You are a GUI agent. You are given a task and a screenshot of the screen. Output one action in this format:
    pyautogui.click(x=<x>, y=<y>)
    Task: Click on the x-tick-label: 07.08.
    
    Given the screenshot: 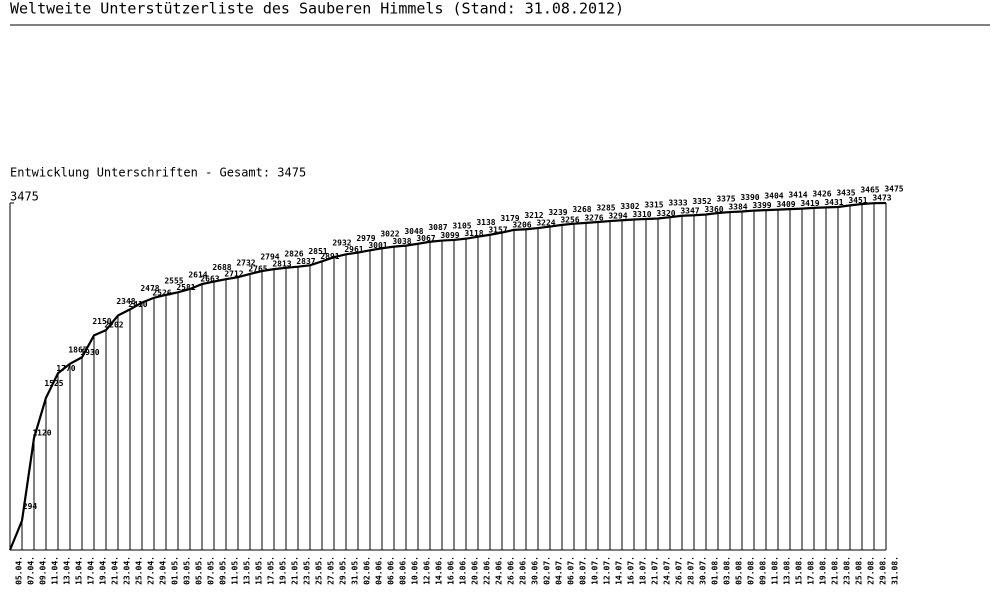 What is the action you would take?
    pyautogui.click(x=751, y=570)
    